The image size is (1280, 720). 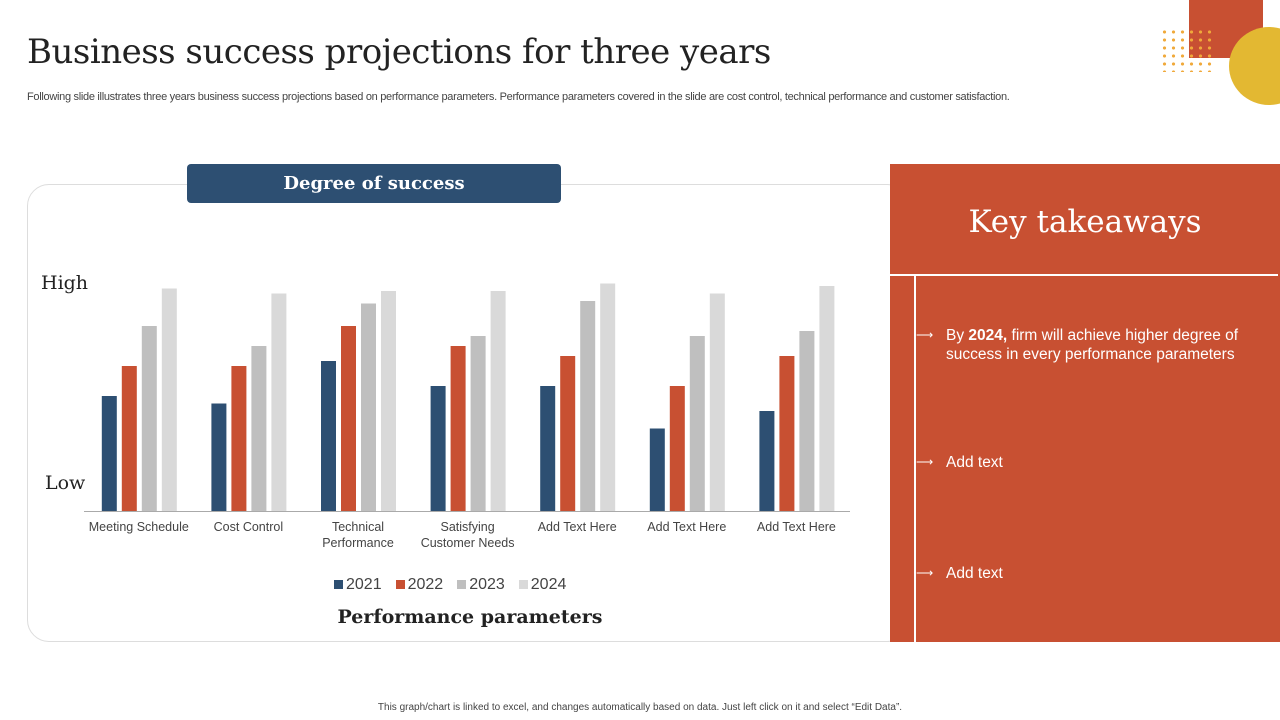 I want to click on legend-item: 2024, so click(x=542, y=585).